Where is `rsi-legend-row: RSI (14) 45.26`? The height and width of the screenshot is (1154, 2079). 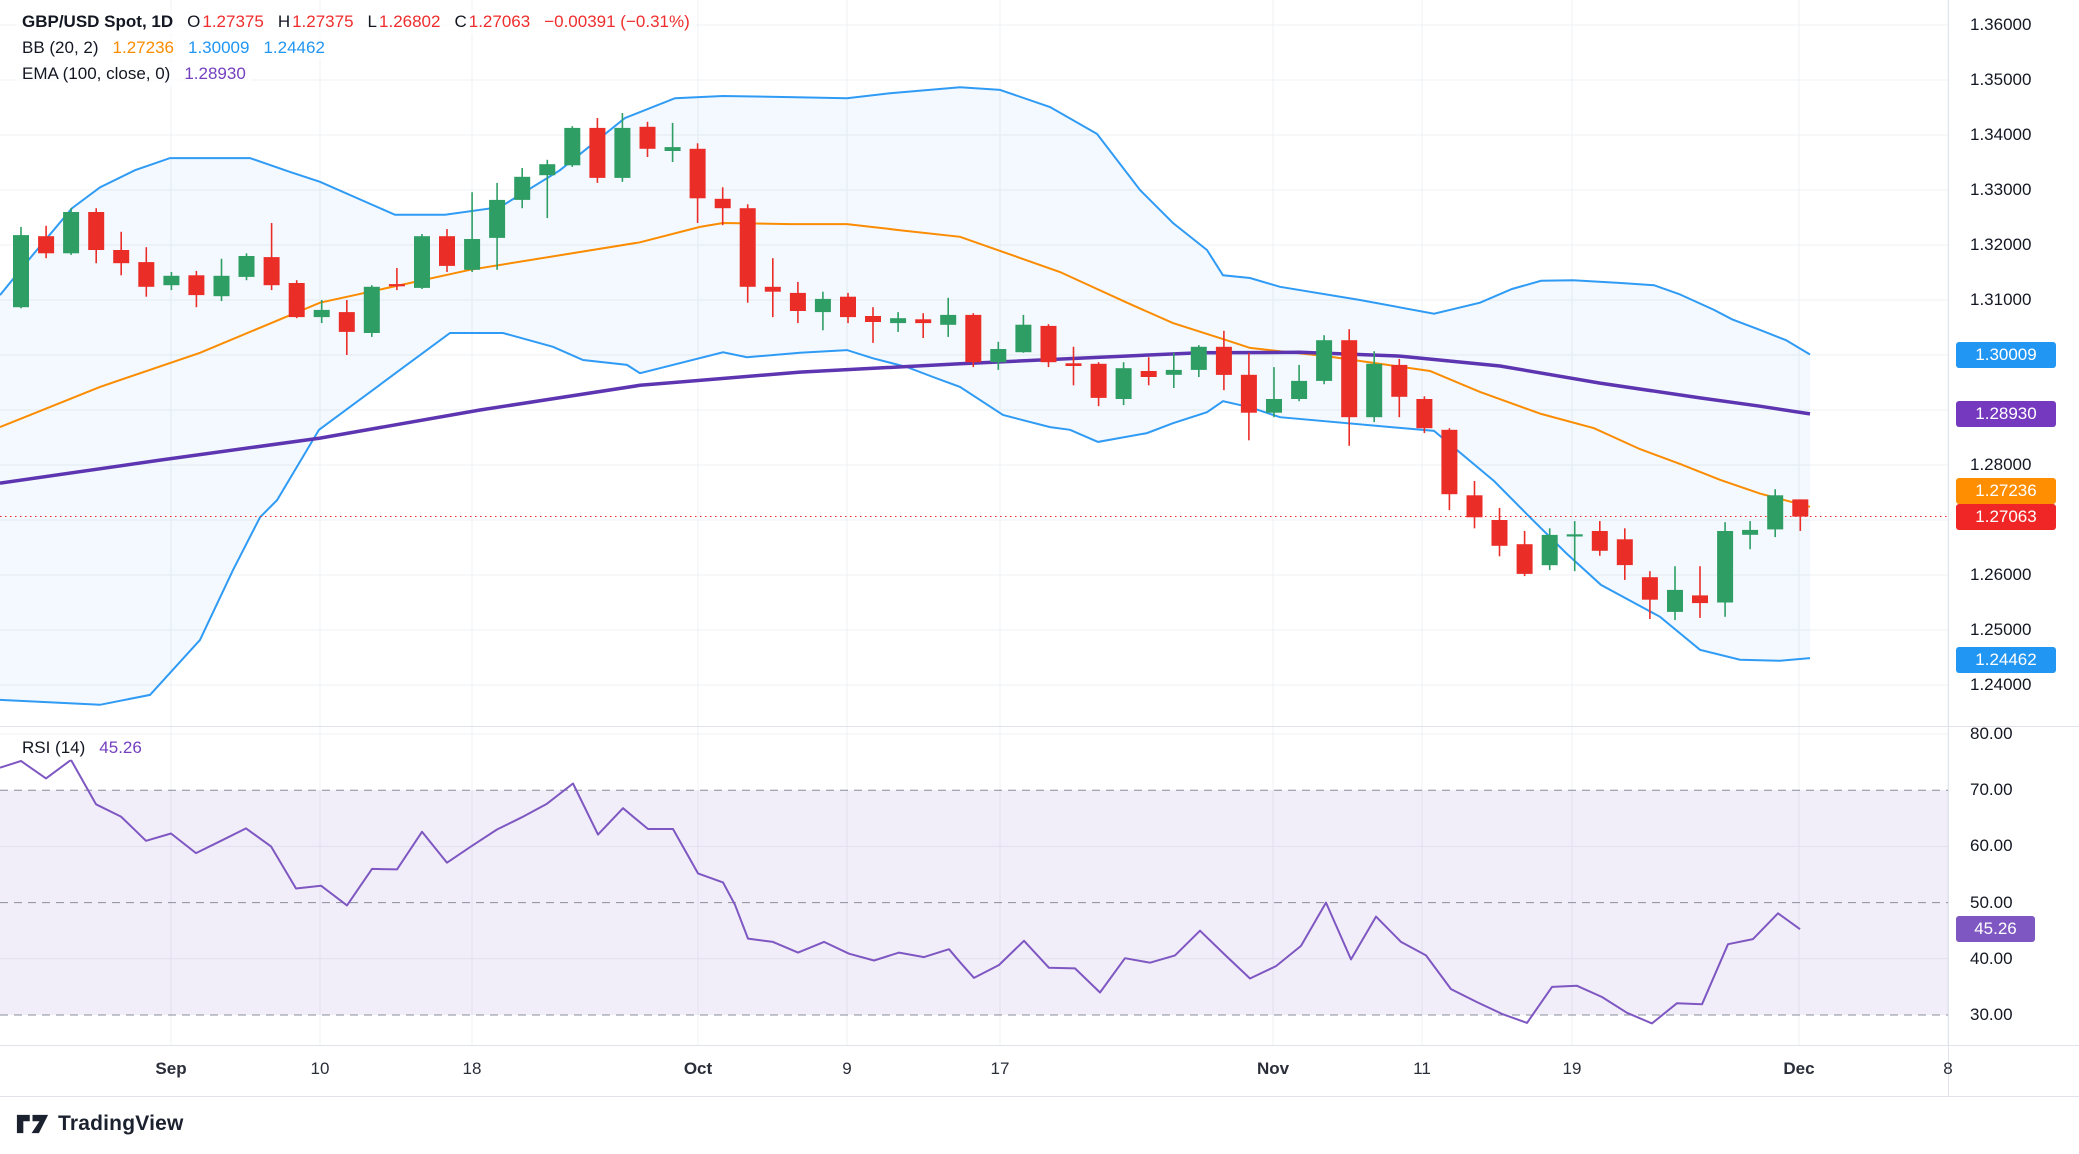 rsi-legend-row: RSI (14) 45.26 is located at coordinates (82, 748).